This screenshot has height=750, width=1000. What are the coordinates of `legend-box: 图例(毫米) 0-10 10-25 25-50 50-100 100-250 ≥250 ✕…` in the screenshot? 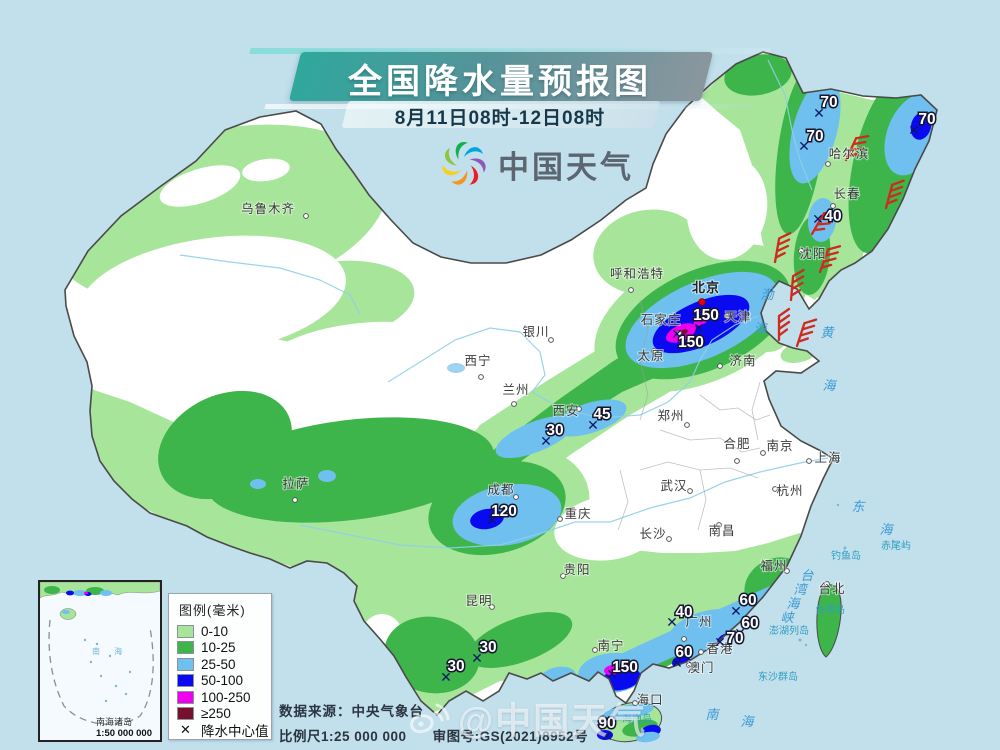 It's located at (220, 666).